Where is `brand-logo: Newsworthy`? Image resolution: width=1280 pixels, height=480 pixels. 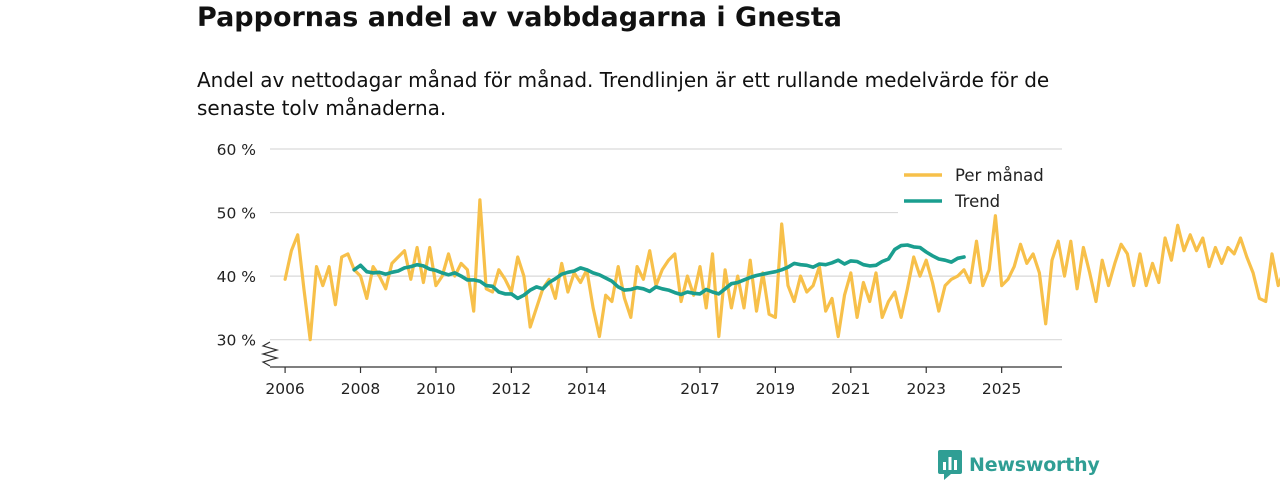
brand-logo: Newsworthy is located at coordinates (1019, 465).